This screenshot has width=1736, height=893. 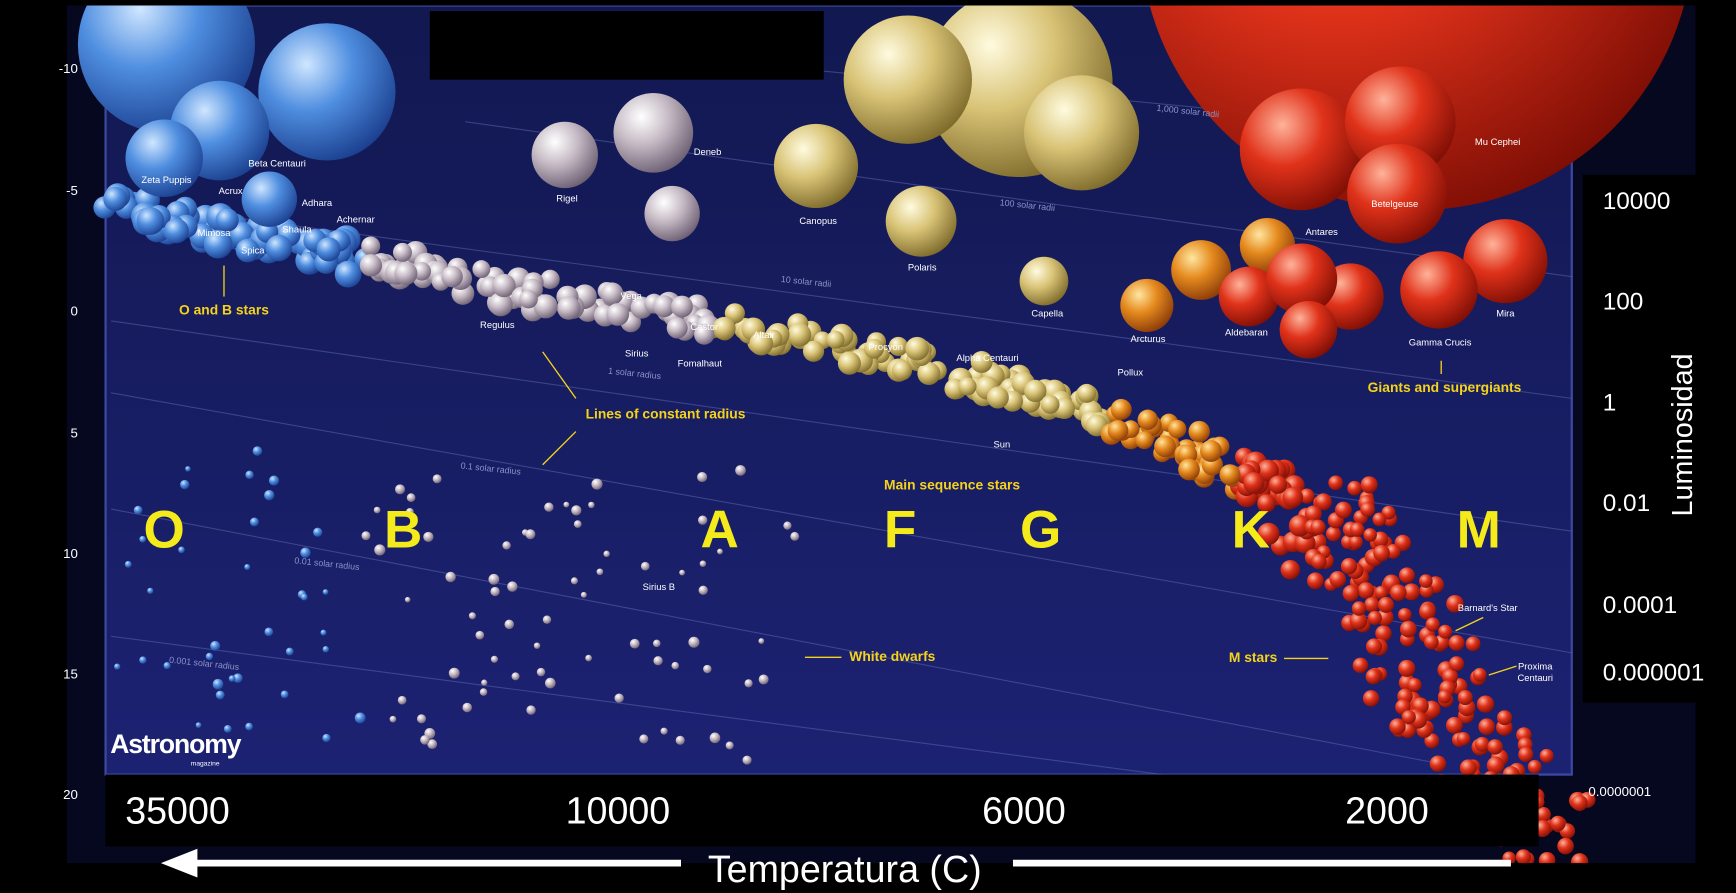 What do you see at coordinates (1535, 666) in the screenshot?
I see `star-label: Proxima` at bounding box center [1535, 666].